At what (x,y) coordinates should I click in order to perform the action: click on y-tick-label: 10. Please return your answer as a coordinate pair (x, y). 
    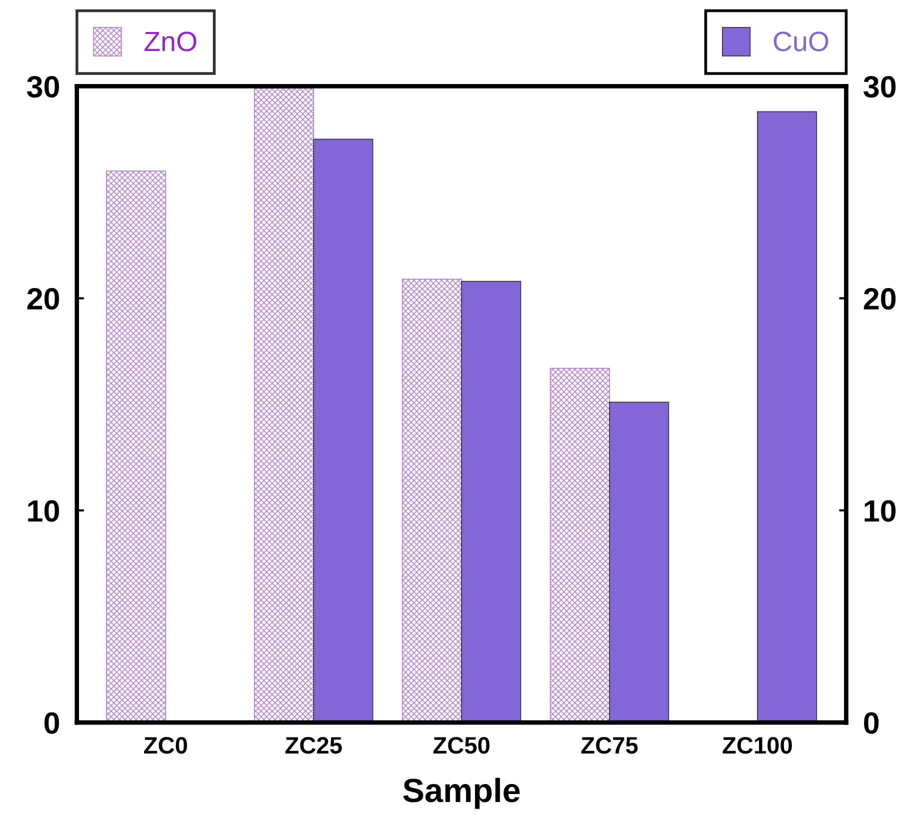
    Looking at the image, I should click on (44, 511).